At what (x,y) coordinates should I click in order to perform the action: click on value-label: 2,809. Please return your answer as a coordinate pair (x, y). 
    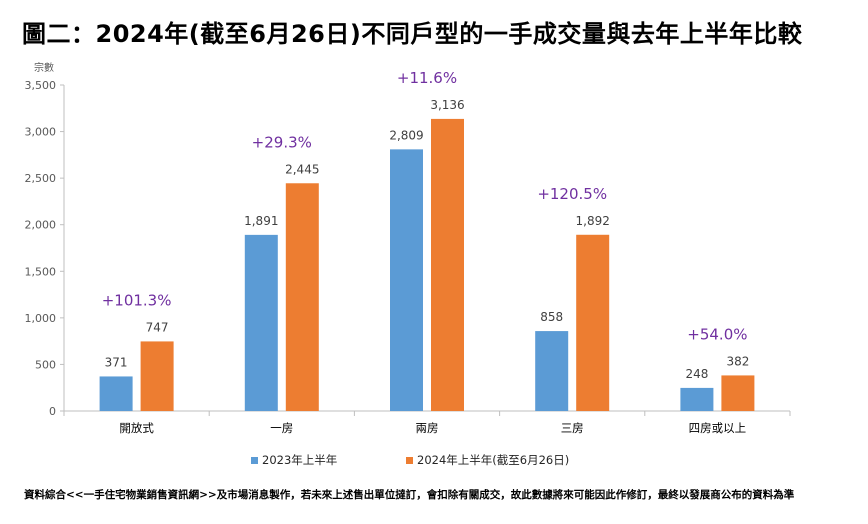
    Looking at the image, I should click on (406, 135).